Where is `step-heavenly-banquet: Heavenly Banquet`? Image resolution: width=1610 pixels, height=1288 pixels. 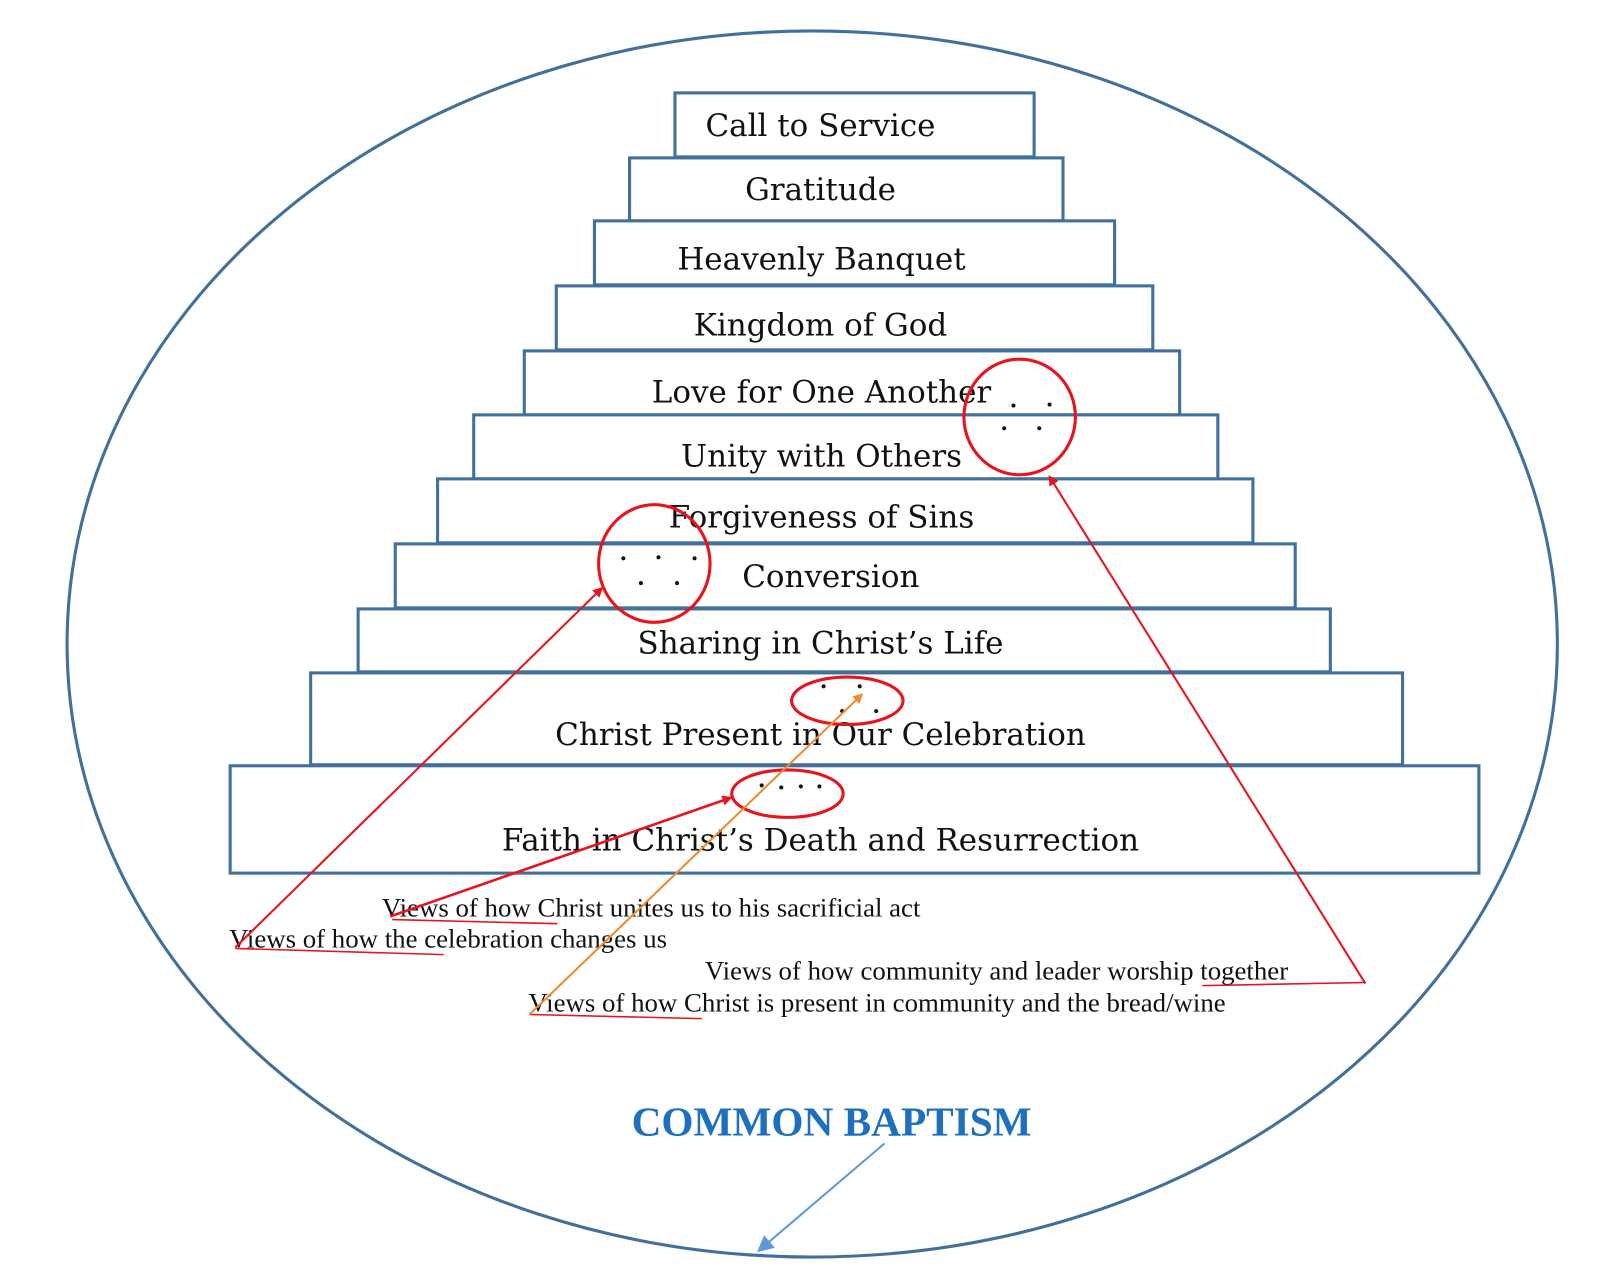 step-heavenly-banquet: Heavenly Banquet is located at coordinates (854, 253).